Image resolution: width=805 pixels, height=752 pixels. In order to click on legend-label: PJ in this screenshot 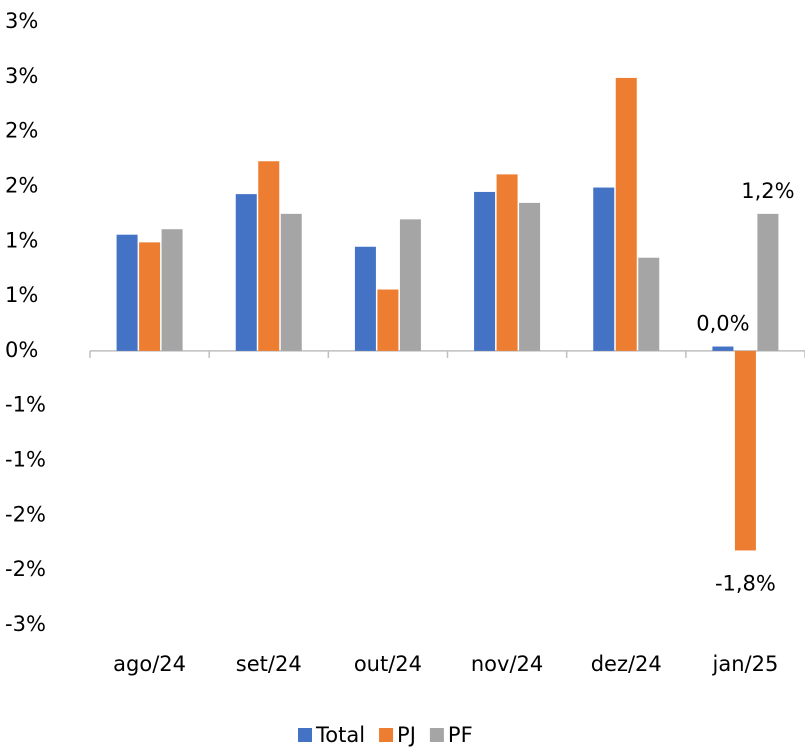, I will do `click(406, 735)`.